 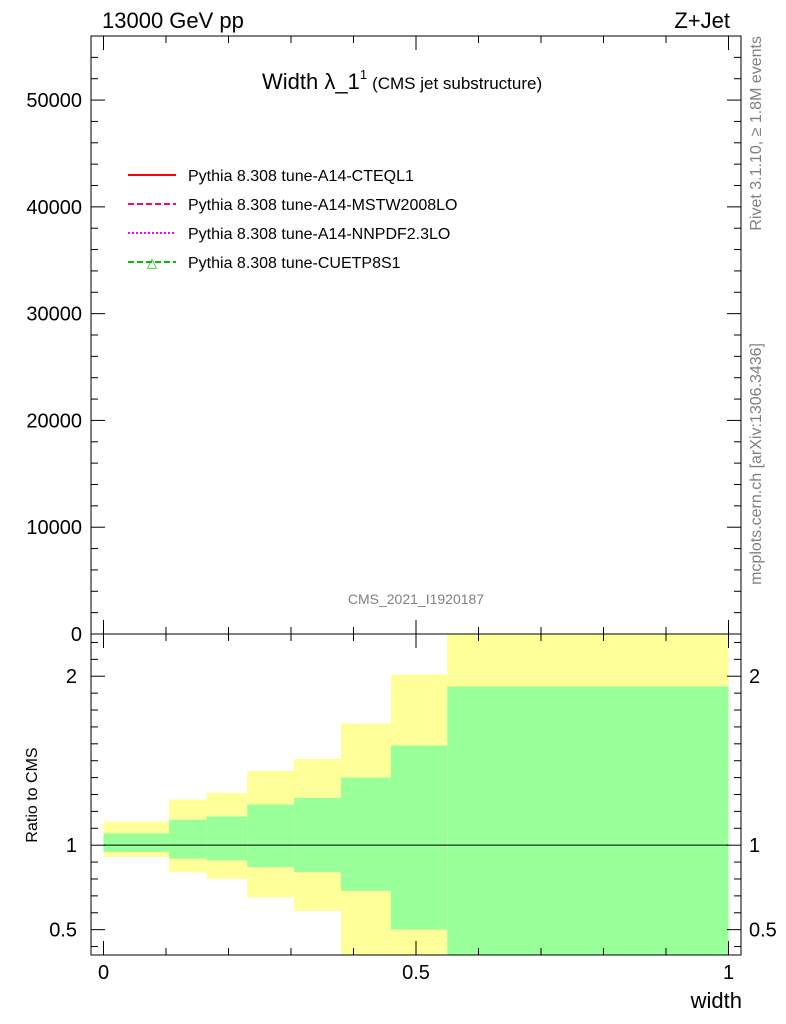 What do you see at coordinates (319, 234) in the screenshot?
I see `legend-label-2: Pythia 8.308 tune-A14-NNPDF2.3LO` at bounding box center [319, 234].